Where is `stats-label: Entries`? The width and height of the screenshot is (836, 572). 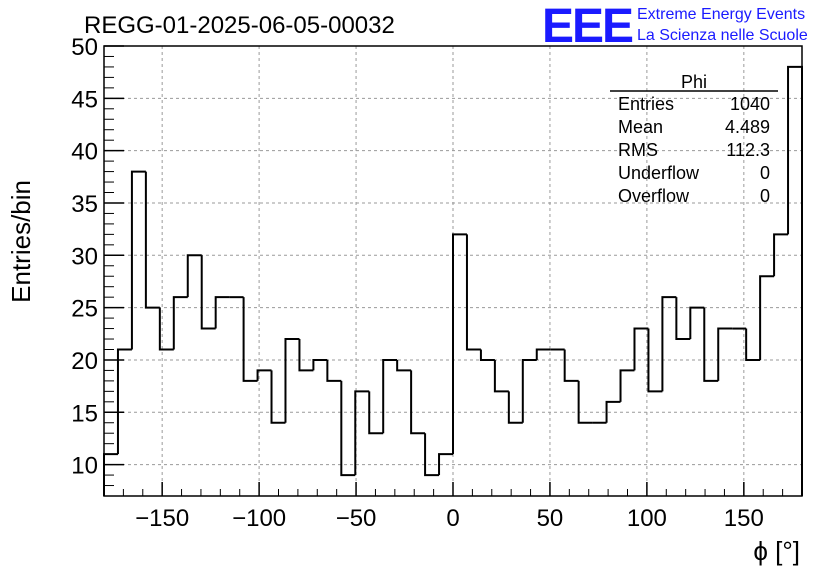
stats-label: Entries is located at coordinates (646, 104).